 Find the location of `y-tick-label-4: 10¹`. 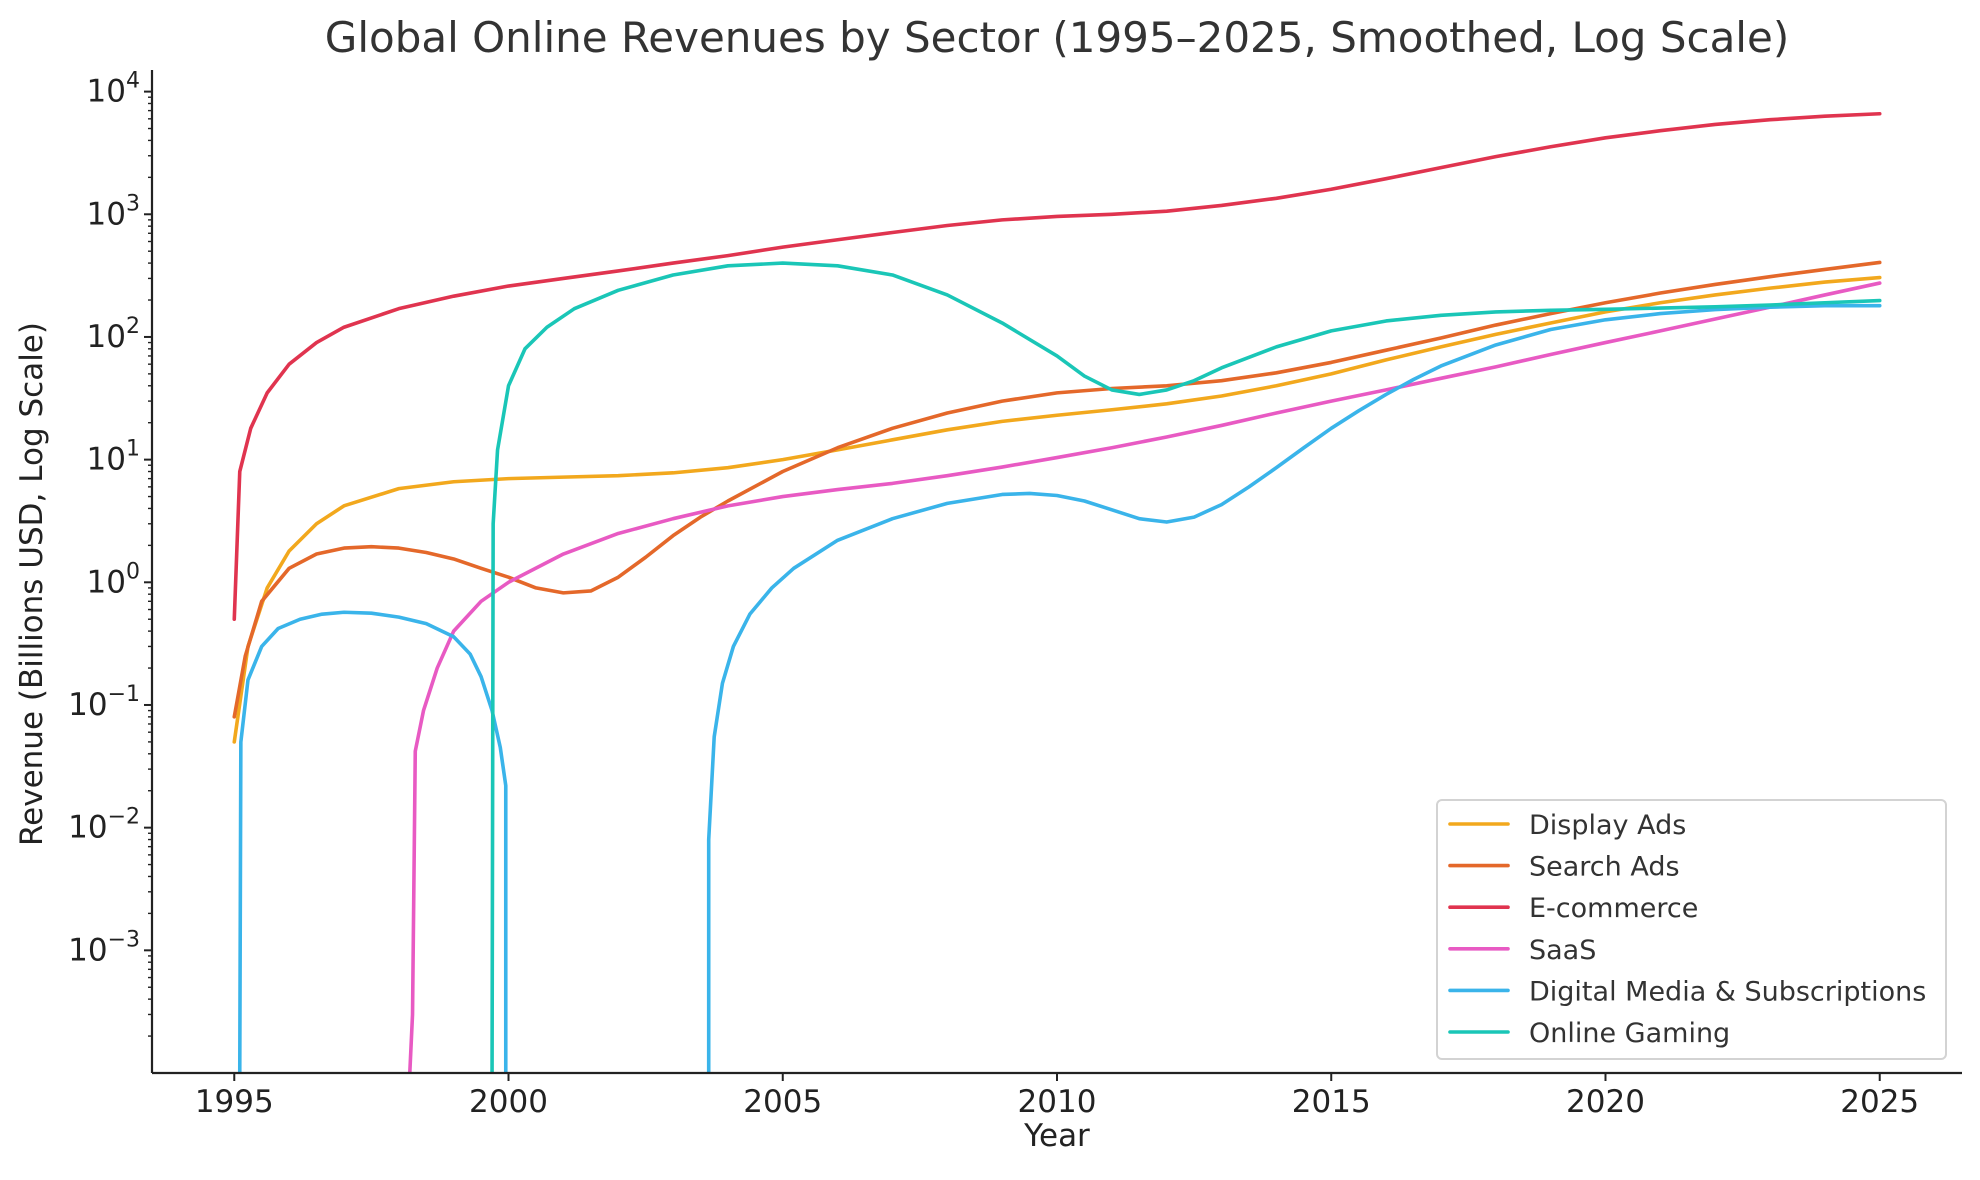

y-tick-label-4: 10¹ is located at coordinates (113, 457).